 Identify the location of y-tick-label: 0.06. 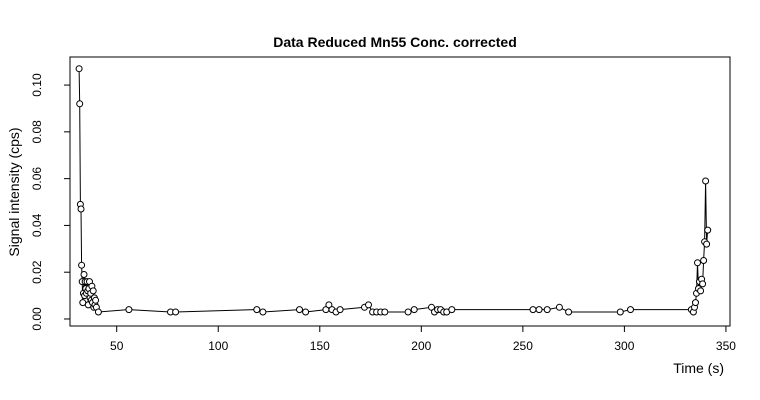
(37, 179).